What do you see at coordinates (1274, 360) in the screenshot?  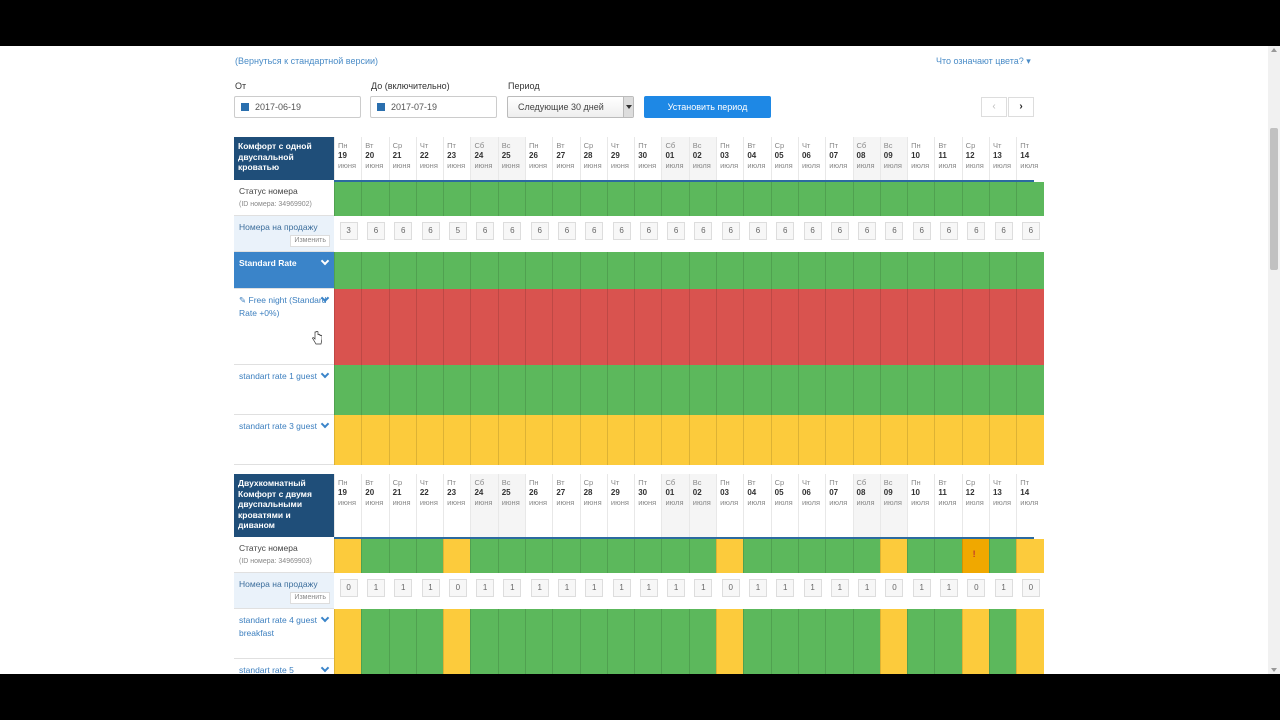 I see `vertical-scrollbar` at bounding box center [1274, 360].